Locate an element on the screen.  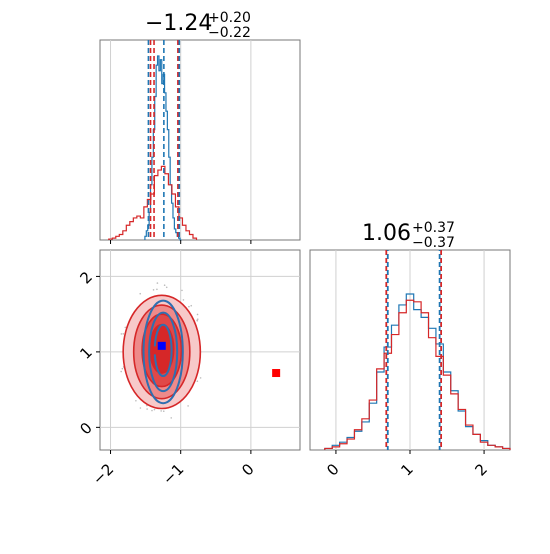
y-marginal-title-sup: +0.37 is located at coordinates (433, 228).